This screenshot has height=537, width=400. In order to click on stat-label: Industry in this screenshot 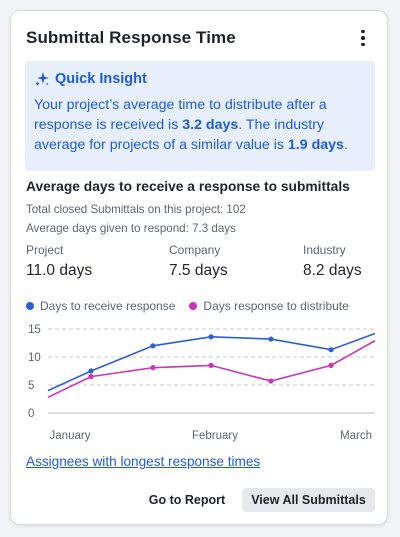, I will do `click(324, 250)`.